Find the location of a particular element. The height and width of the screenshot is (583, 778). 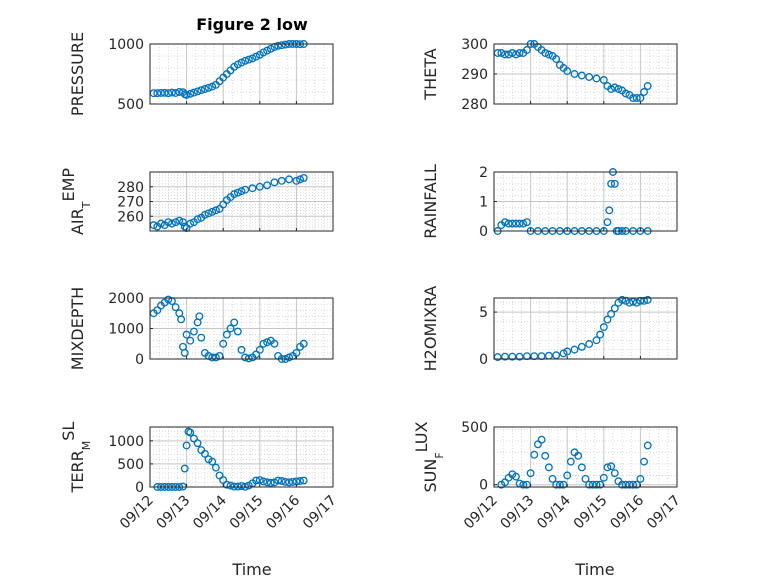

axes-box is located at coordinates (241, 457).